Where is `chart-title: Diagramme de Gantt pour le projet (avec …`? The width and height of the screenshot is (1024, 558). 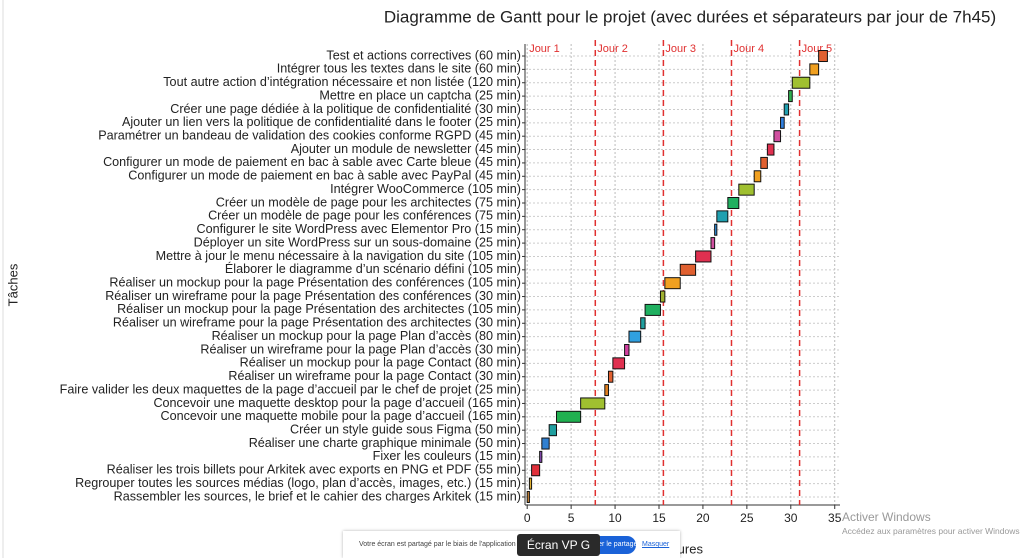 chart-title: Diagramme de Gantt pour le projet (avec … is located at coordinates (690, 16).